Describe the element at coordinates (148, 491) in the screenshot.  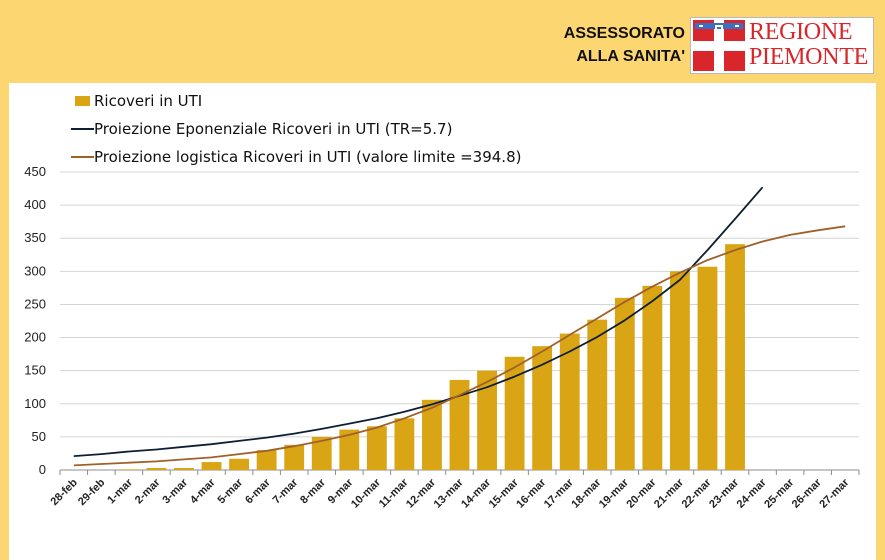
I see `x-tick-label: 2-mar` at that location.